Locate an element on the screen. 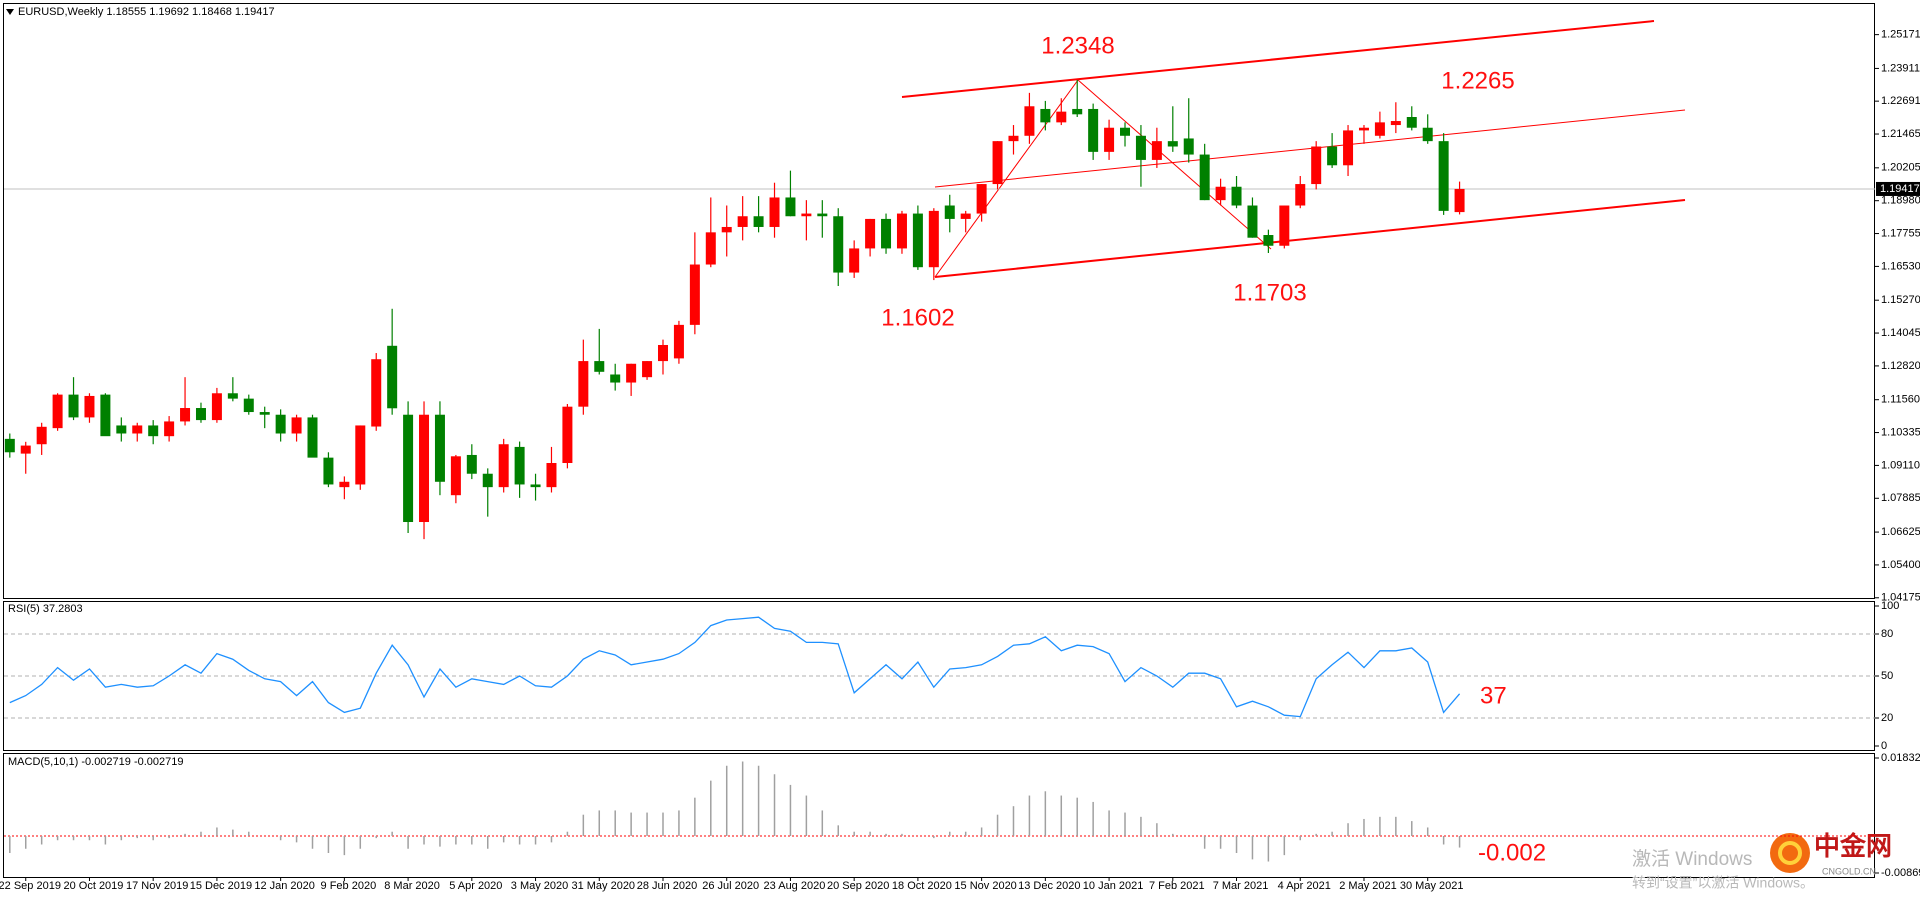 This screenshot has height=900, width=1920. y-tick-label: 20 is located at coordinates (1887, 718).